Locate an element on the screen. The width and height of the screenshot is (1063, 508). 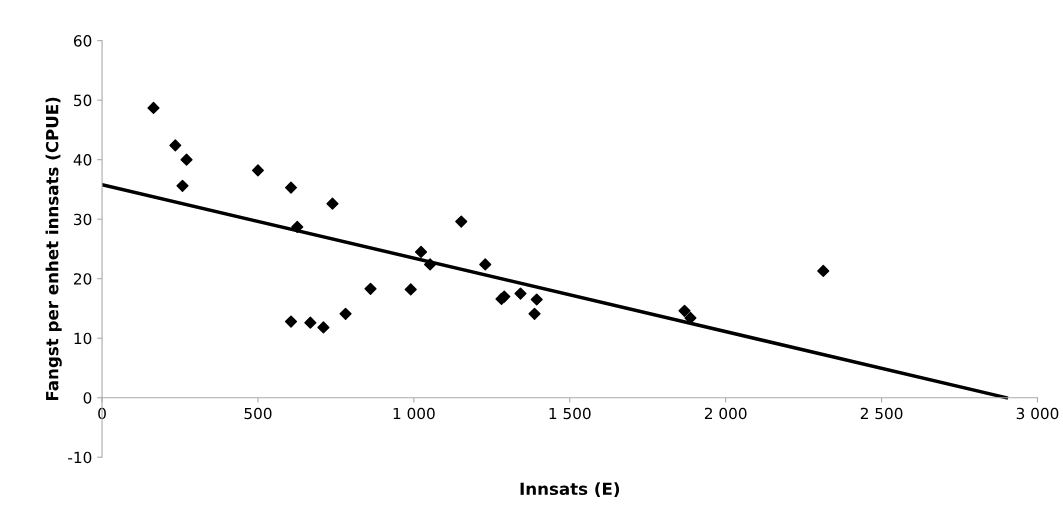
y-axis-title: Fangst per enhet innsats (CPUE) is located at coordinates (53, 249).